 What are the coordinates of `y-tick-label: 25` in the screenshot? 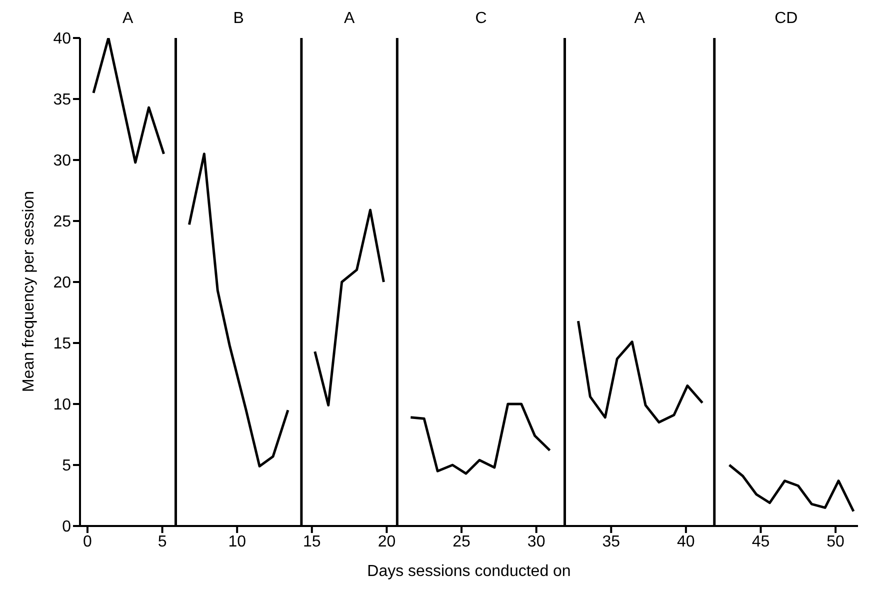 It's located at (62, 222).